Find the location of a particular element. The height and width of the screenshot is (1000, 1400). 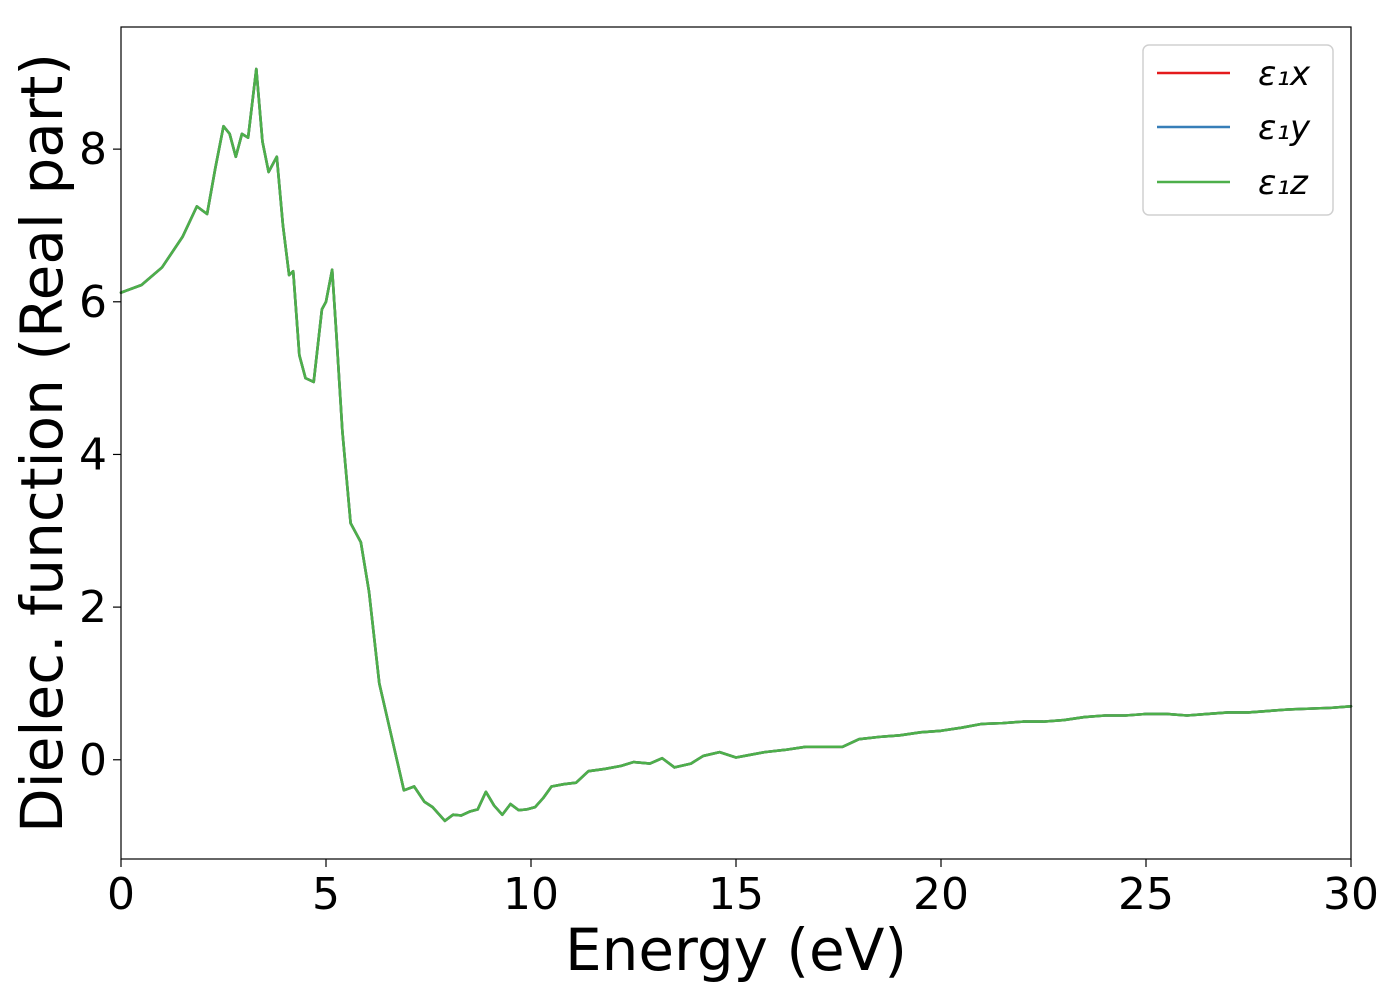

y-tick-label: 4 is located at coordinates (93, 454).